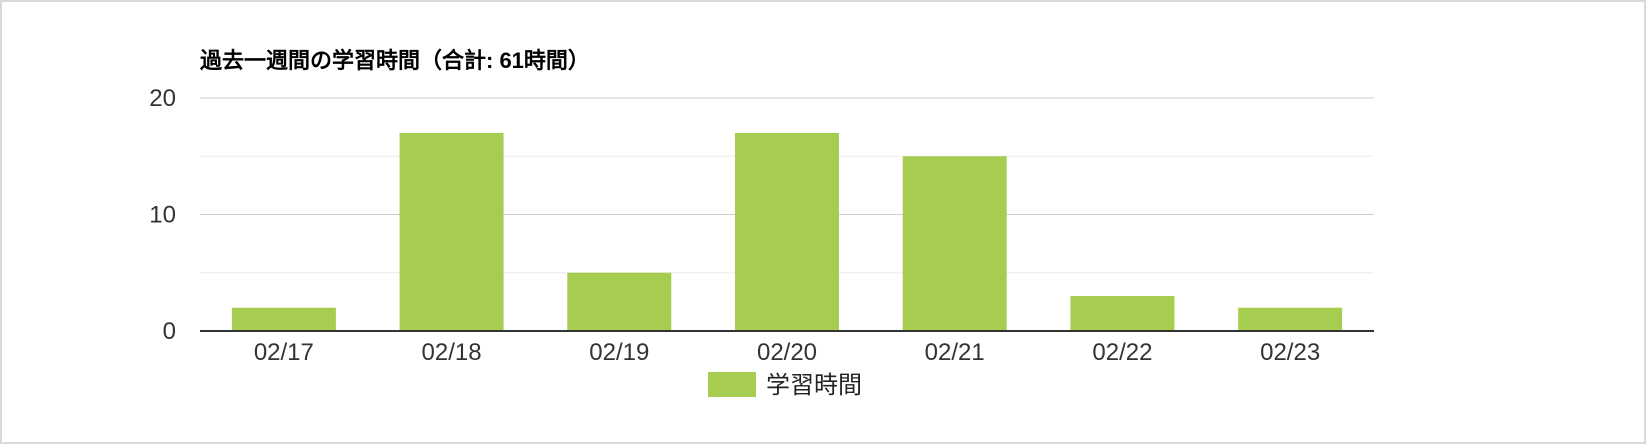 This screenshot has height=444, width=1650. I want to click on x-tick-label: 02/20, so click(787, 352).